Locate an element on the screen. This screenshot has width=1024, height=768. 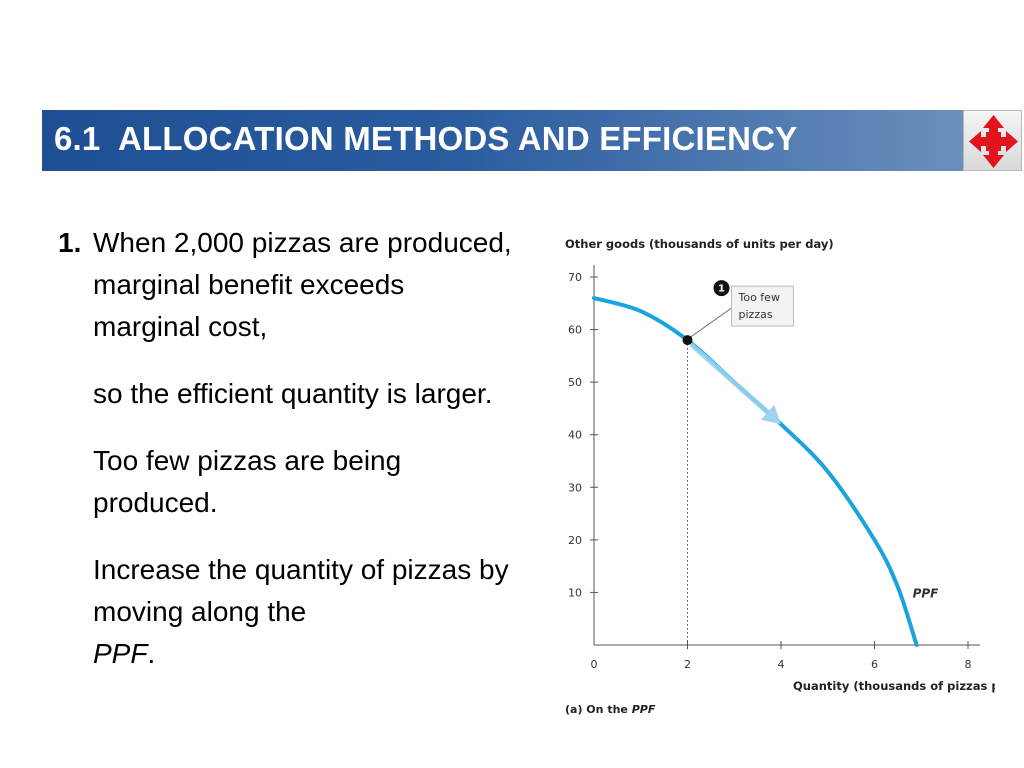
callout-box is located at coordinates (762, 306).